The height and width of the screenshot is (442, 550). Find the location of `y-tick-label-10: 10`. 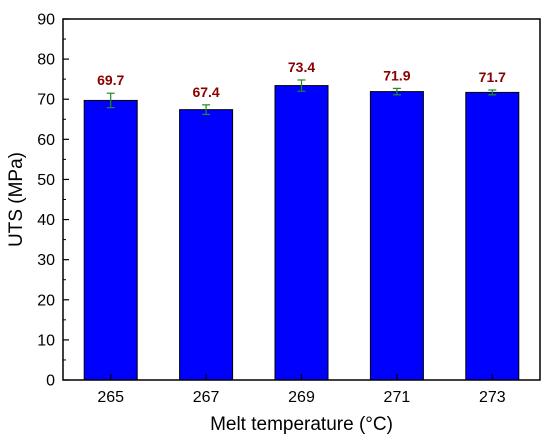

y-tick-label-10: 10 is located at coordinates (46, 340).